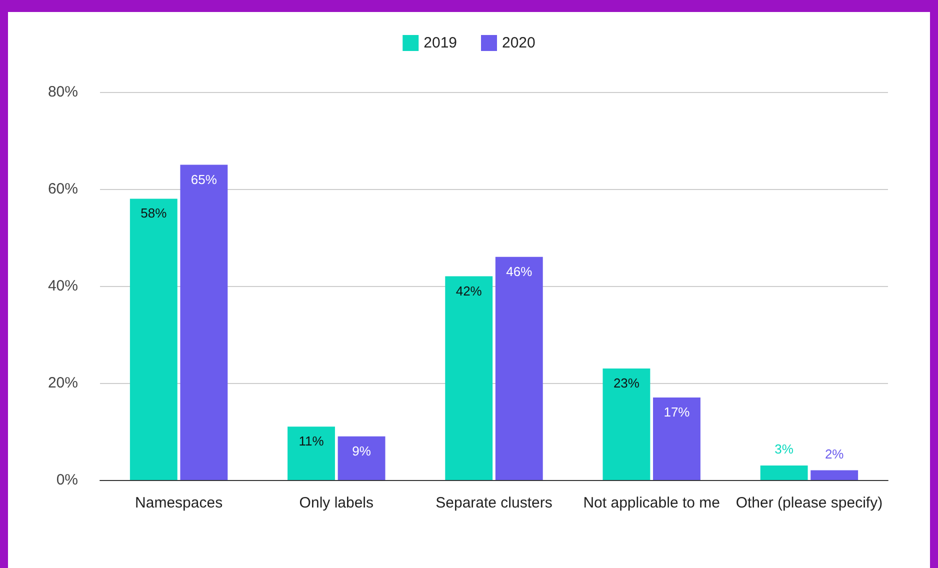  What do you see at coordinates (63, 286) in the screenshot?
I see `y-tick-label: 40%` at bounding box center [63, 286].